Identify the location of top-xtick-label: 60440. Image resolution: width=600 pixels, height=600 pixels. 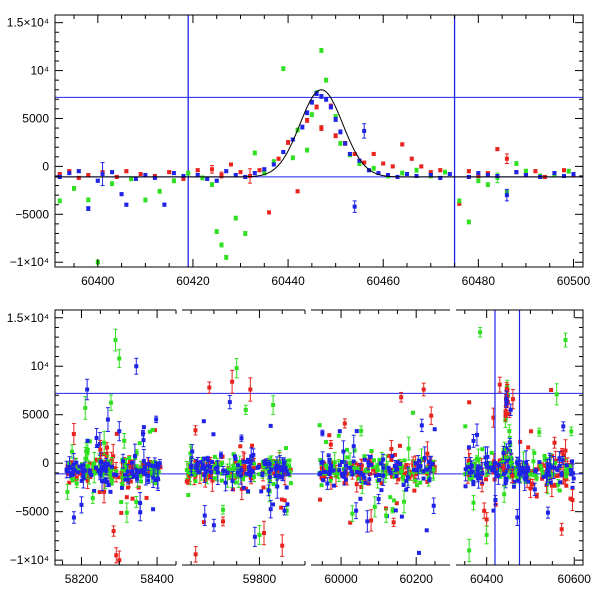
(288, 281).